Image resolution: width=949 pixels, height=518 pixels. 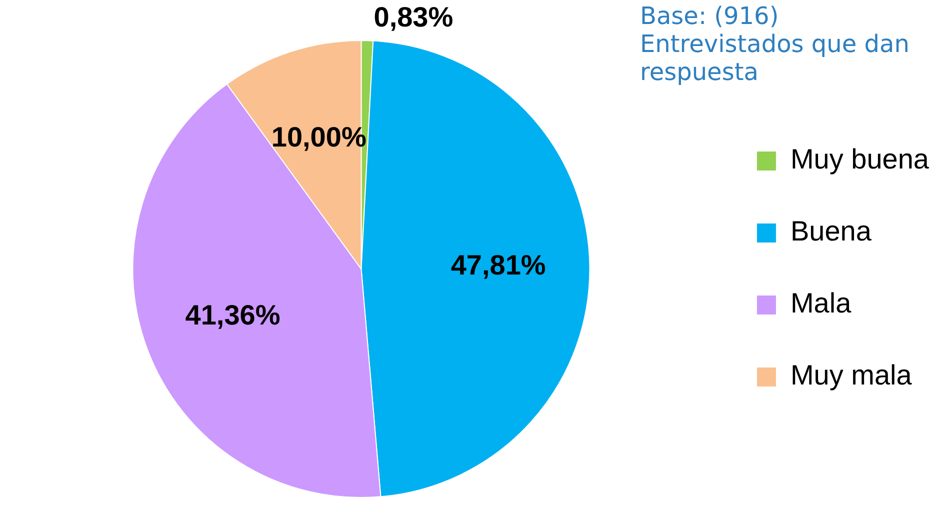 What do you see at coordinates (851, 375) in the screenshot?
I see `legend-label: Muy mala` at bounding box center [851, 375].